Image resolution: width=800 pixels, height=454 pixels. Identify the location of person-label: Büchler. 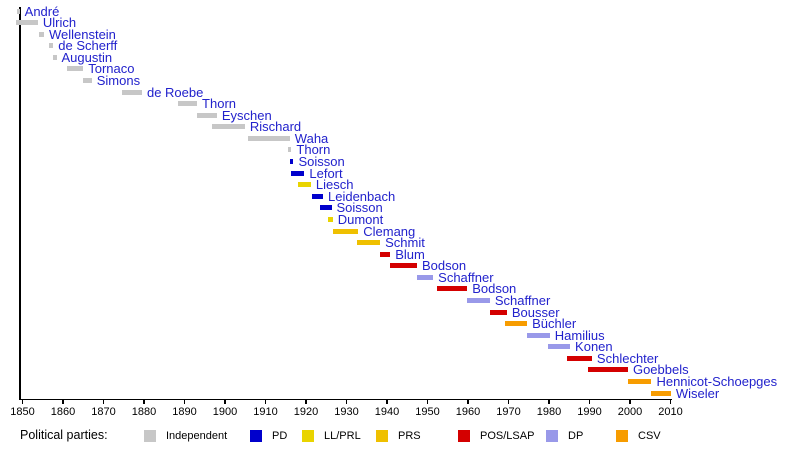
(554, 324).